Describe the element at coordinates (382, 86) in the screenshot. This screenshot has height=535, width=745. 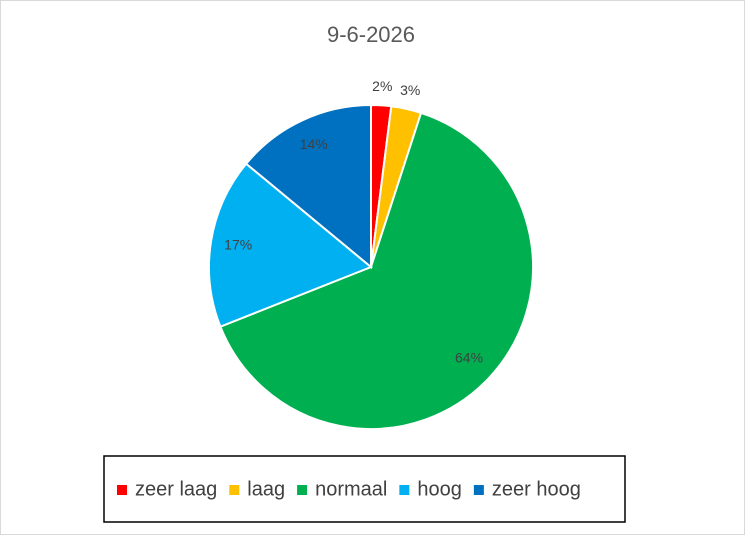
I see `data-label: 2%` at that location.